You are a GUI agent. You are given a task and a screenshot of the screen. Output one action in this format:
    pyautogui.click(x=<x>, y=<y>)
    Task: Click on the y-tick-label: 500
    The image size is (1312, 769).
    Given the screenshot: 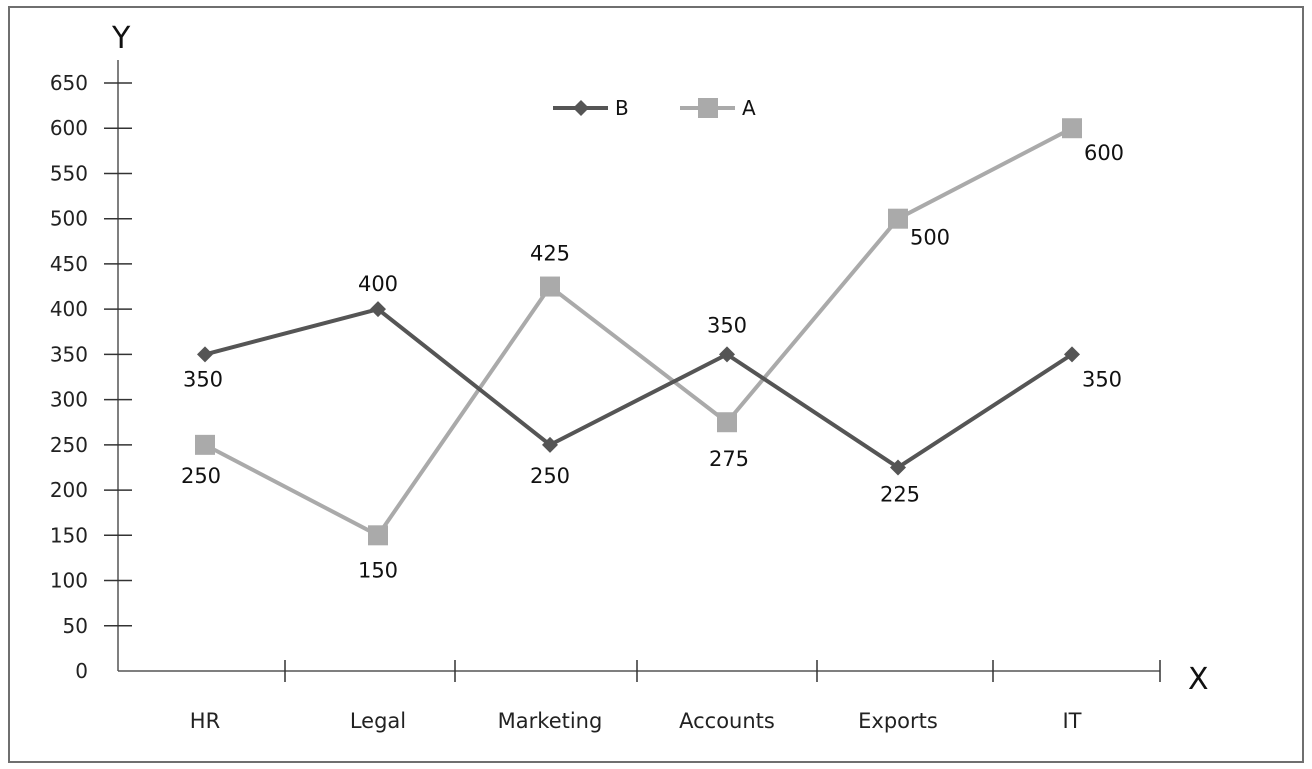 What is the action you would take?
    pyautogui.click(x=69, y=219)
    